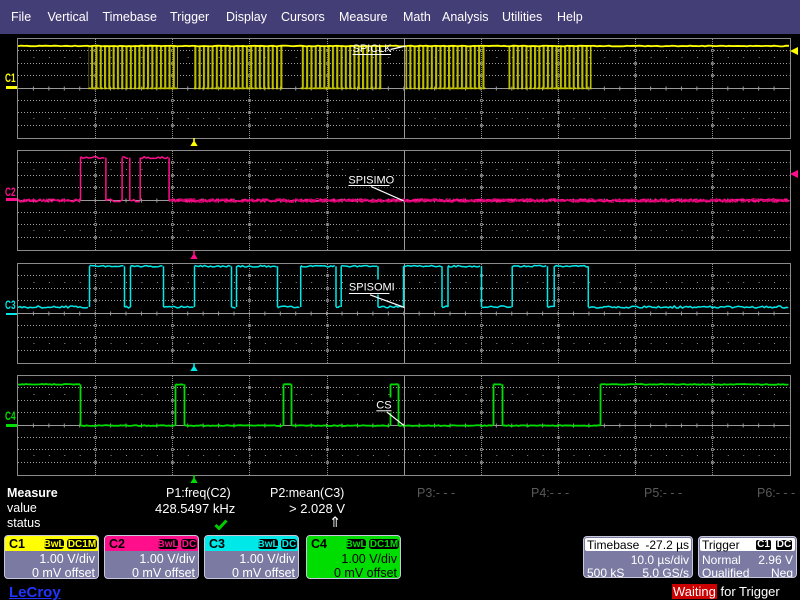  Describe the element at coordinates (383, 405) in the screenshot. I see `svg-text: CS` at that location.